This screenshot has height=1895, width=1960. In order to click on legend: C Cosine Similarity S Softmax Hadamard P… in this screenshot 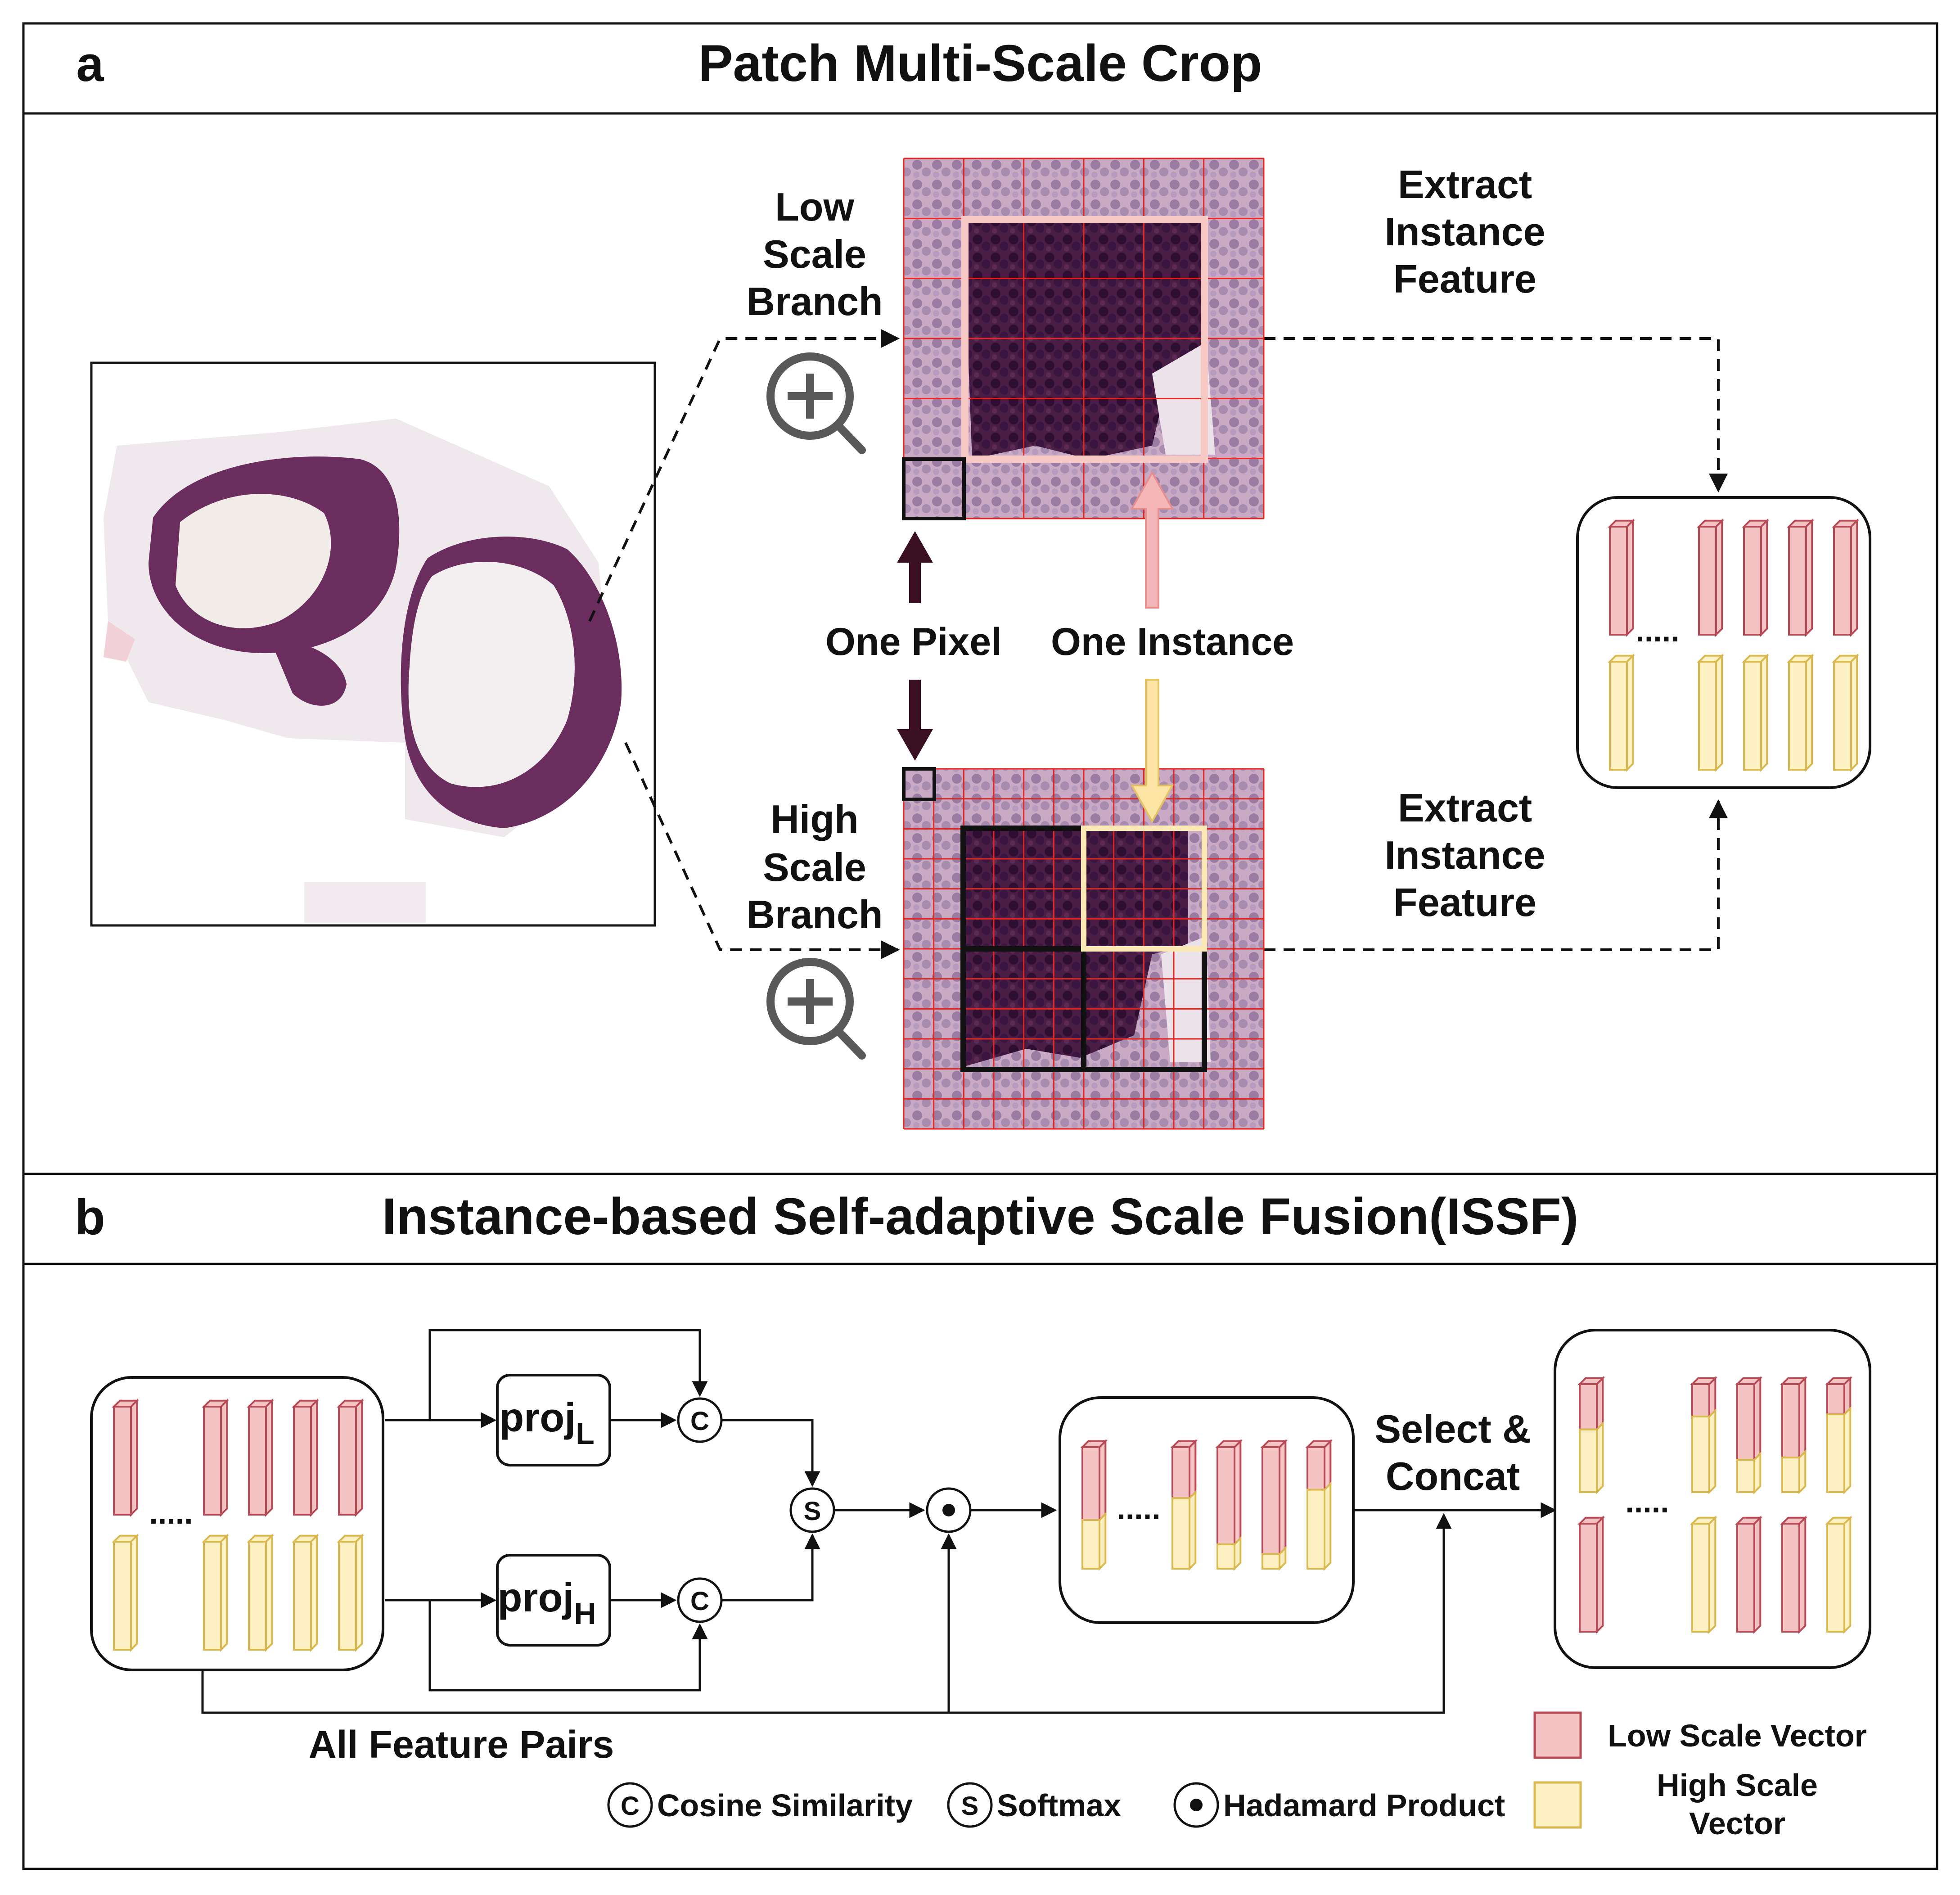, I will do `click(1237, 1776)`.